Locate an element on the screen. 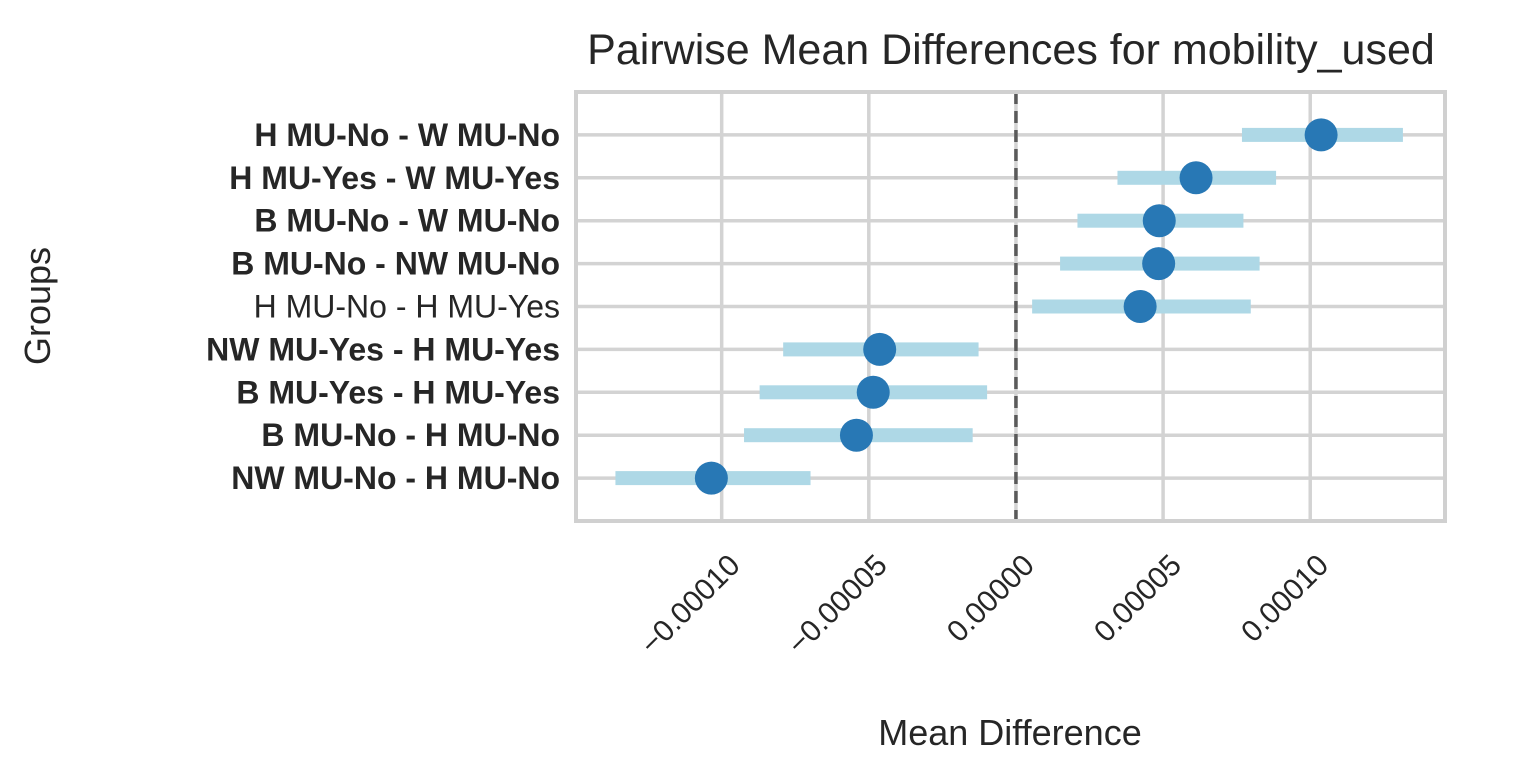 This screenshot has width=1530, height=782. x-tick-label: −0.00010 is located at coordinates (690, 605).